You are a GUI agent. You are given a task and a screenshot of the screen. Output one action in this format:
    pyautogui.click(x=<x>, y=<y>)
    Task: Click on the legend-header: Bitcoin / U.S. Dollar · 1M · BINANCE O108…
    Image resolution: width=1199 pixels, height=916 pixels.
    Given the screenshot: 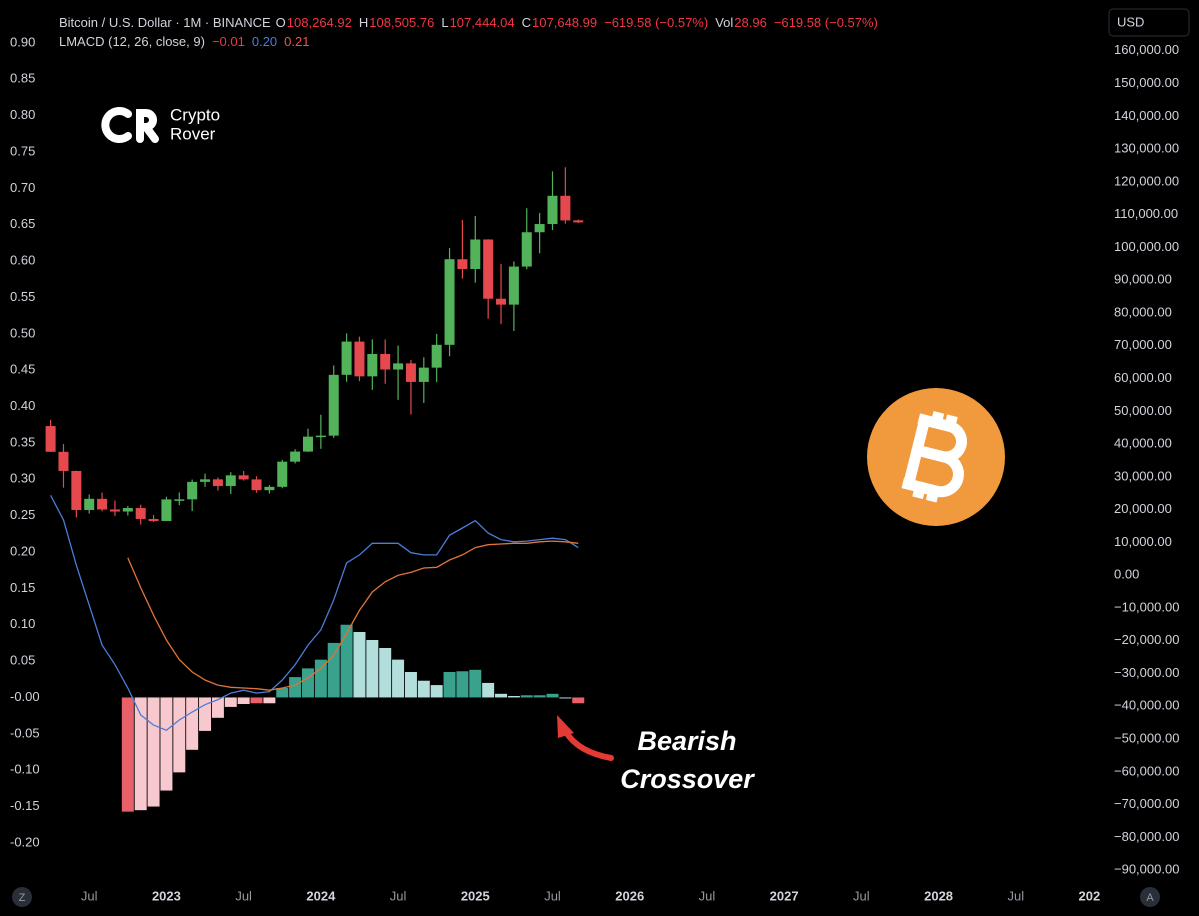 What is the action you would take?
    pyautogui.click(x=472, y=32)
    